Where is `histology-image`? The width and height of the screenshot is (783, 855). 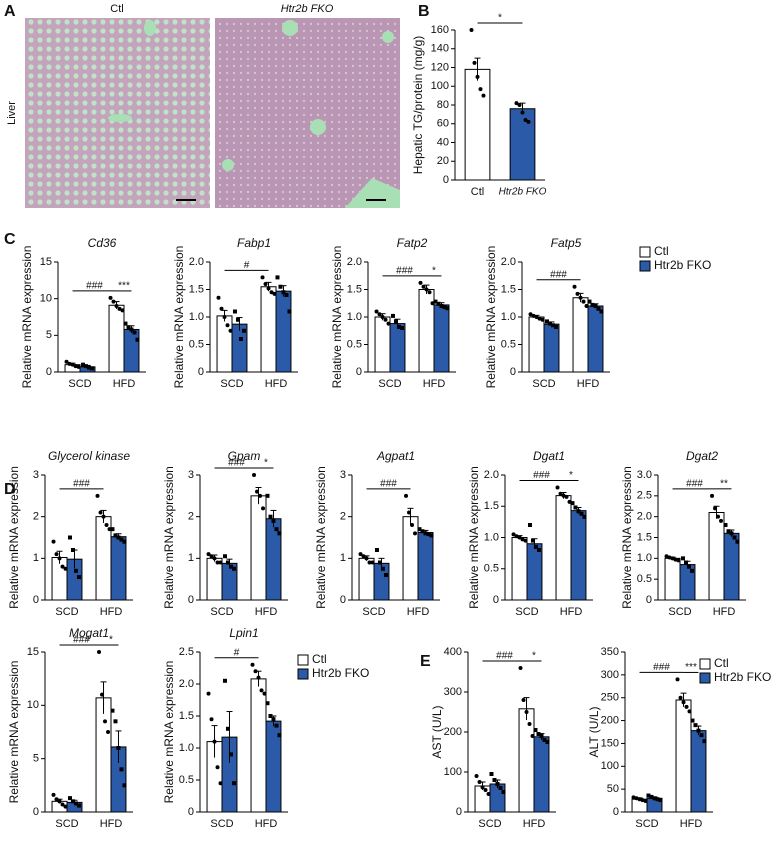
histology-image is located at coordinates (117, 113).